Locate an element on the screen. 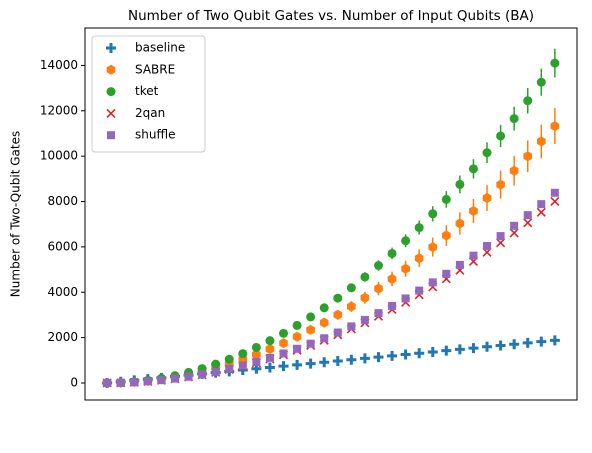 The image size is (592, 453). y-tick-label: 12000 is located at coordinates (59, 110).